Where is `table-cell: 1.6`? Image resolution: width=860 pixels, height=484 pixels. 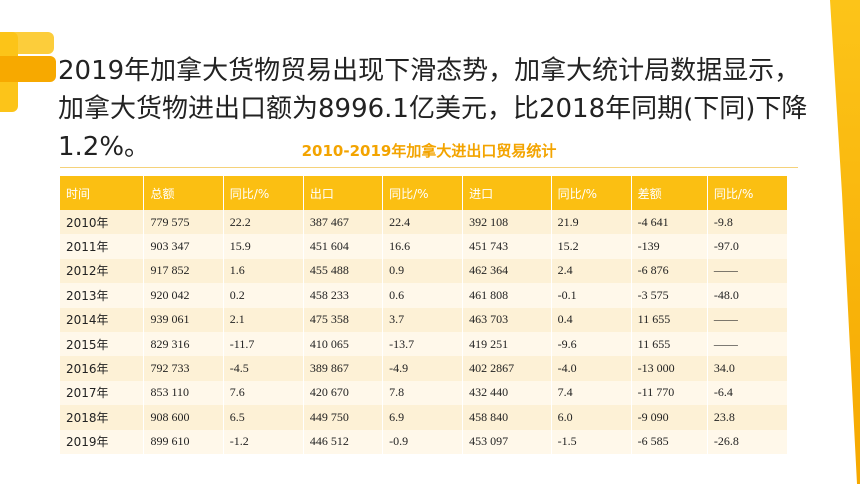 table-cell: 1.6 is located at coordinates (263, 271).